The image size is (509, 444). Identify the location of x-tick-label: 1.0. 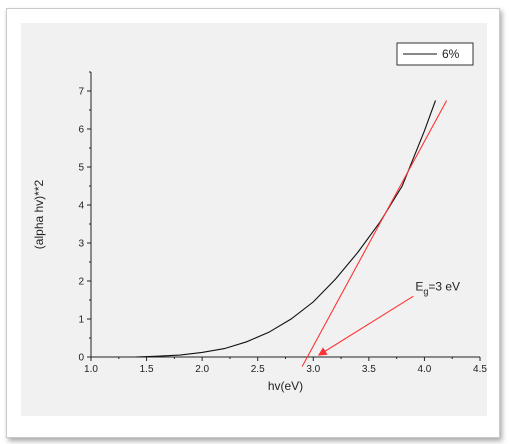
(91, 369).